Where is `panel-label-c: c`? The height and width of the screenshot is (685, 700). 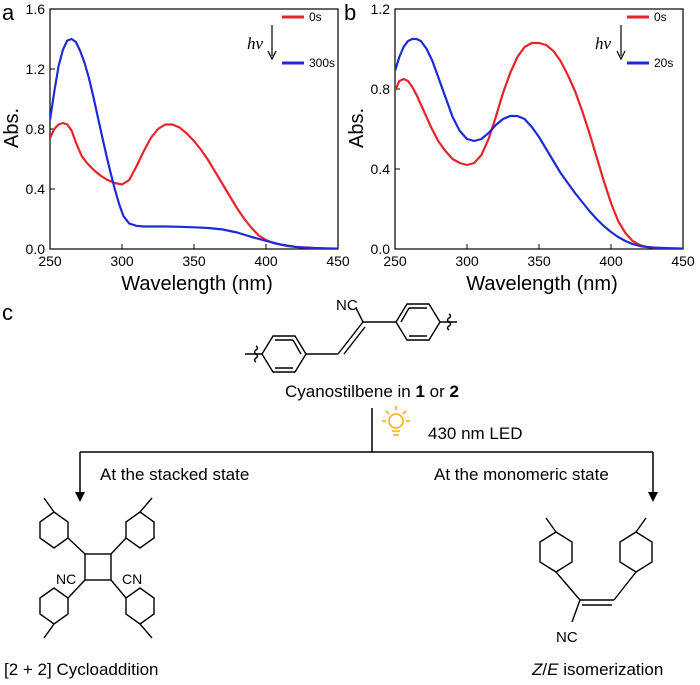
panel-label-c: c is located at coordinates (7, 312).